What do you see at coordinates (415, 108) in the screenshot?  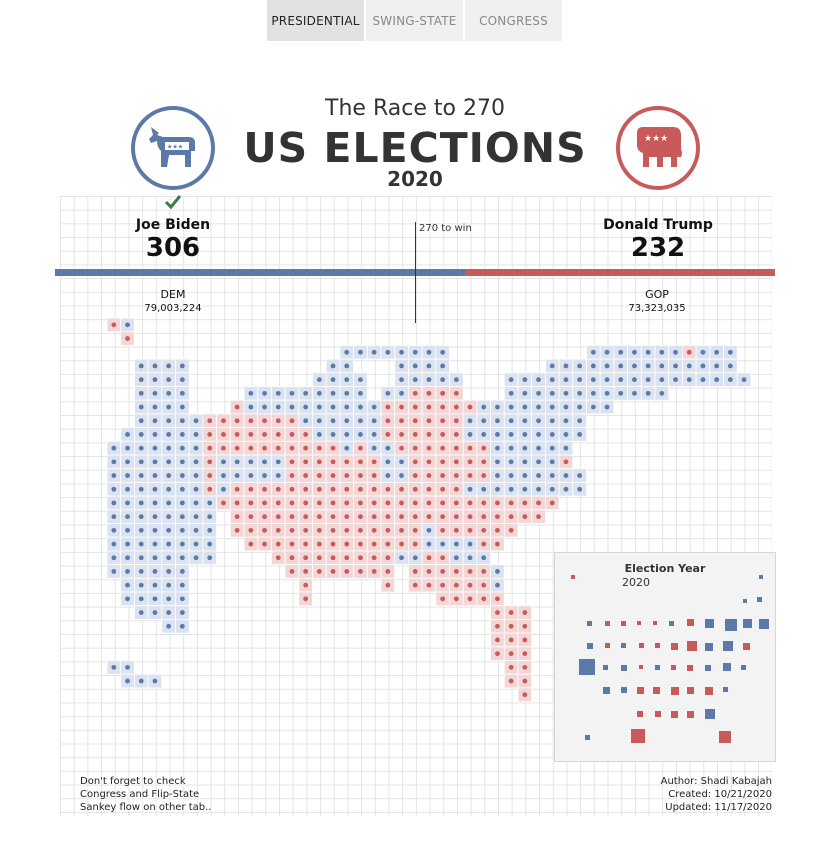 I see `page-subtitle: The Race to 270` at bounding box center [415, 108].